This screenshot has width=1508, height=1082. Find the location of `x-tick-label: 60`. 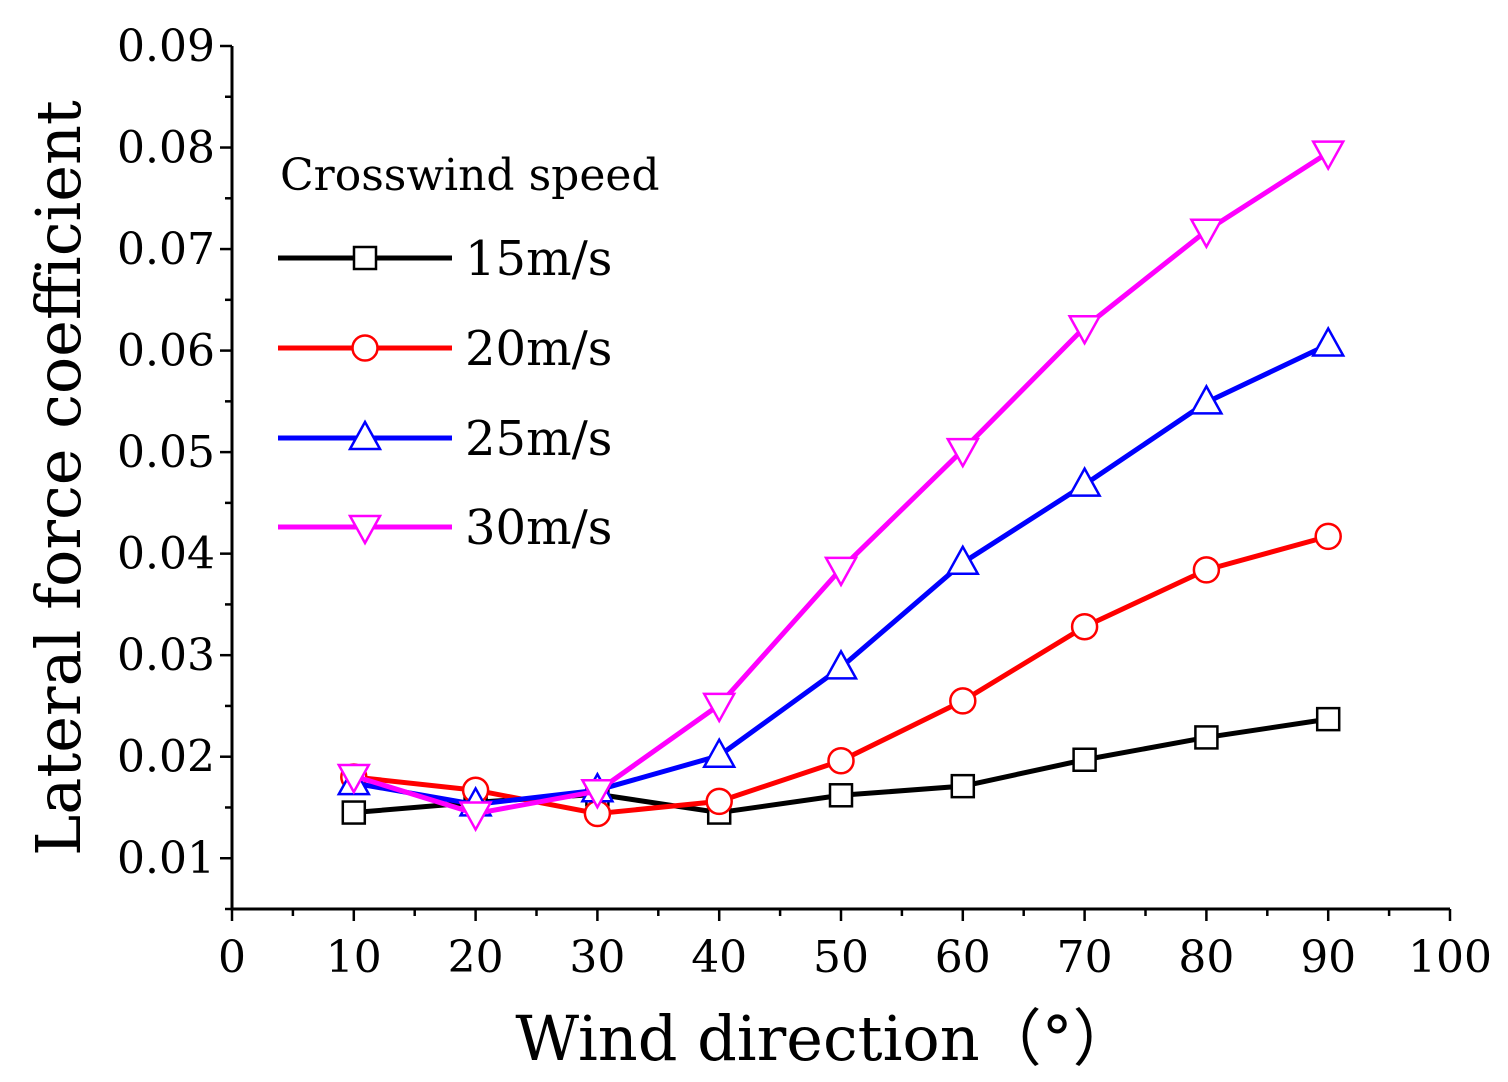

x-tick-label: 60 is located at coordinates (963, 957).